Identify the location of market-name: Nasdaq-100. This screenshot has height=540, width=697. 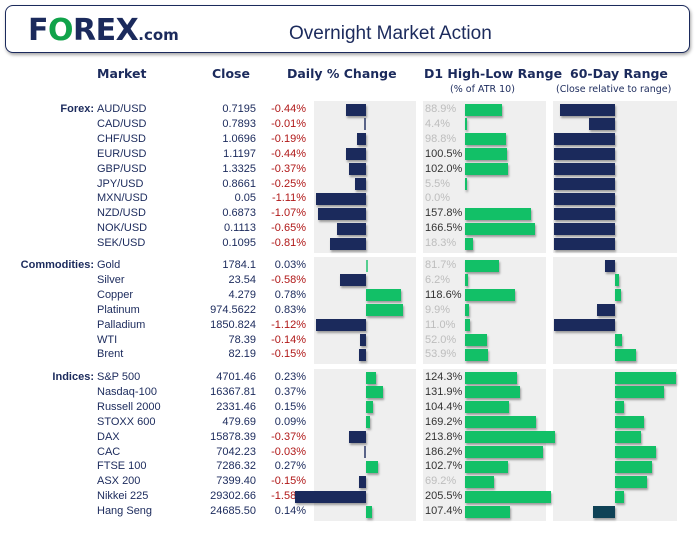
(127, 391).